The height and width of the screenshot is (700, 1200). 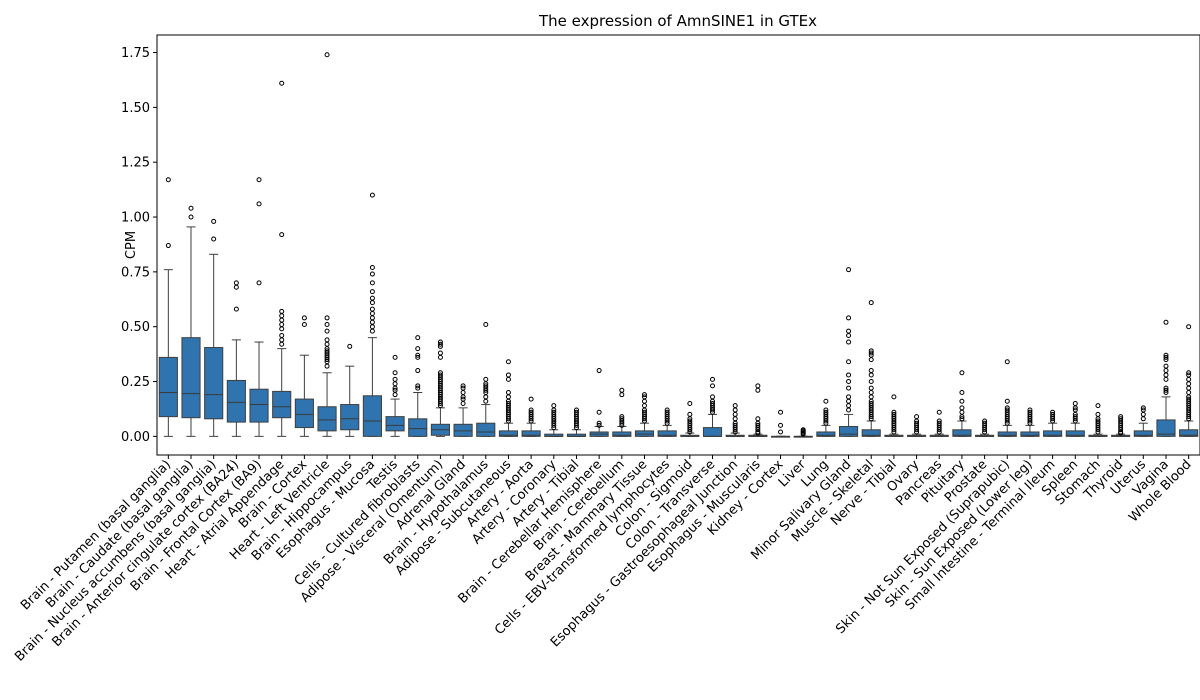 I want to click on y-tick-label: 1.00, so click(x=135, y=218).